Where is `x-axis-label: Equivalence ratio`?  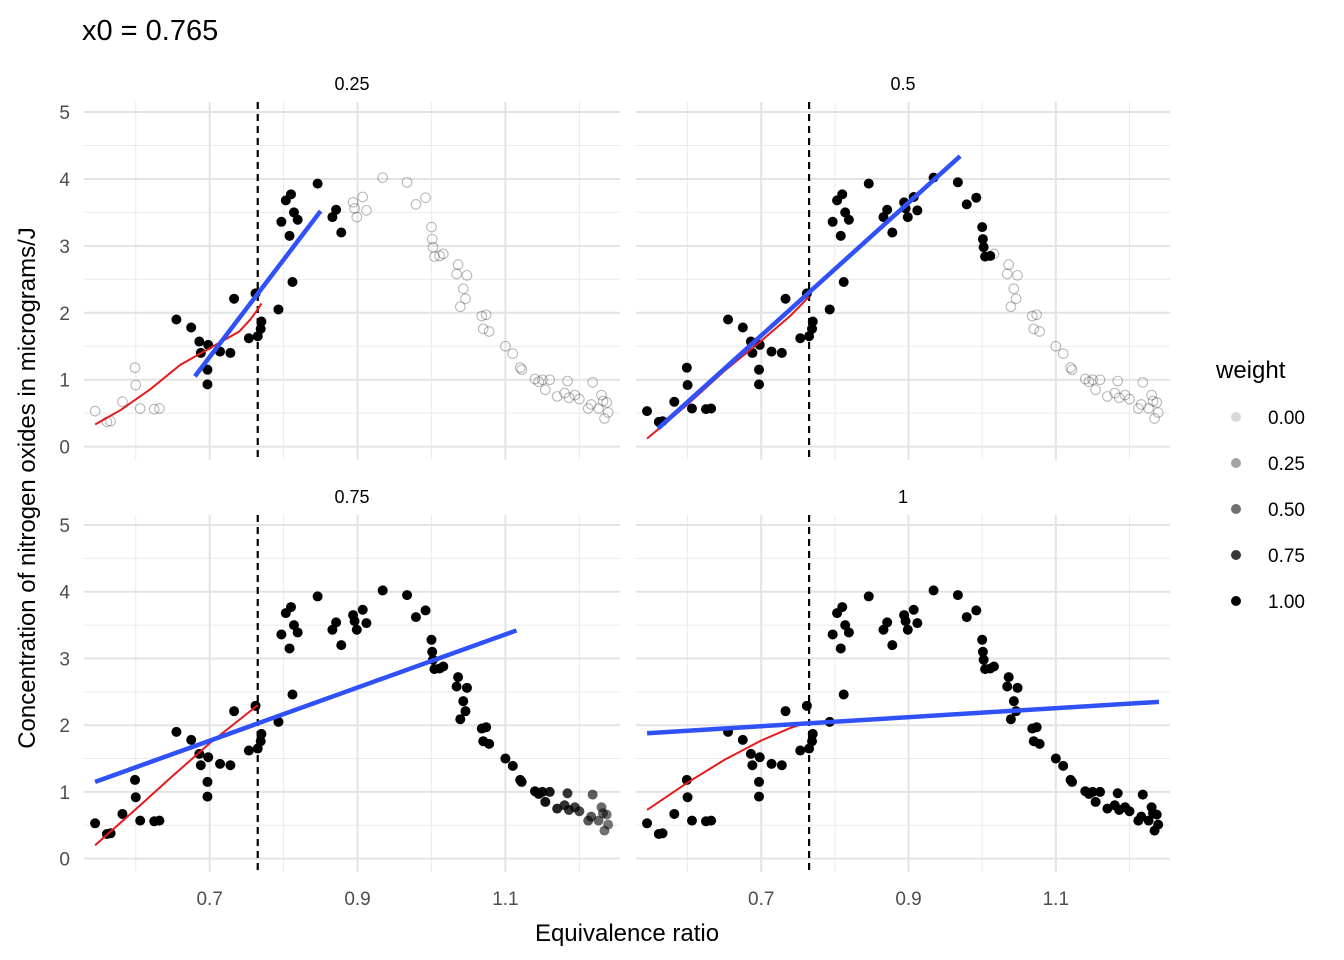
x-axis-label: Equivalence ratio is located at coordinates (627, 933).